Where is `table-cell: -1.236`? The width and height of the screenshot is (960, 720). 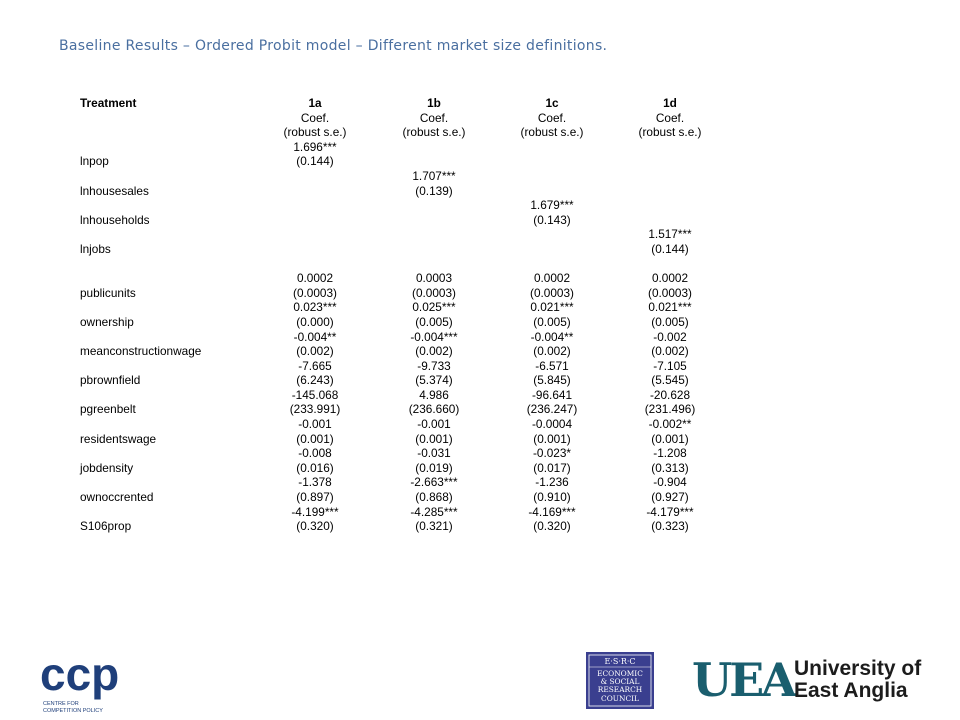 table-cell: -1.236 is located at coordinates (552, 482).